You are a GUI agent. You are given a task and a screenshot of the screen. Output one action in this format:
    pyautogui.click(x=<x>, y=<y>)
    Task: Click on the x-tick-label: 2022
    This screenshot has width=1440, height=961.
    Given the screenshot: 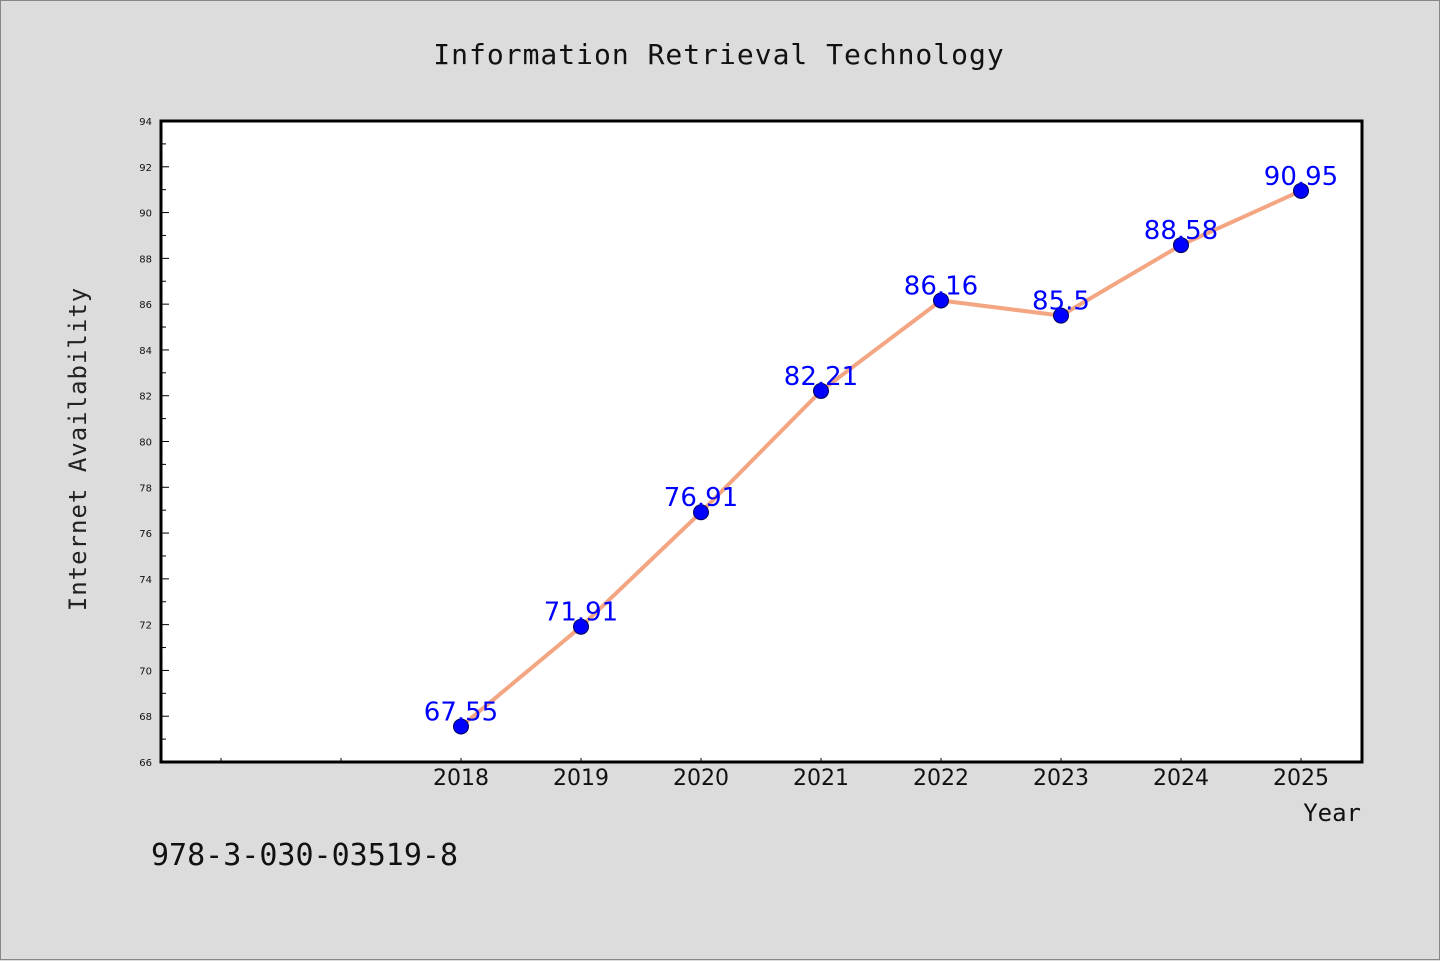 What is the action you would take?
    pyautogui.click(x=941, y=778)
    